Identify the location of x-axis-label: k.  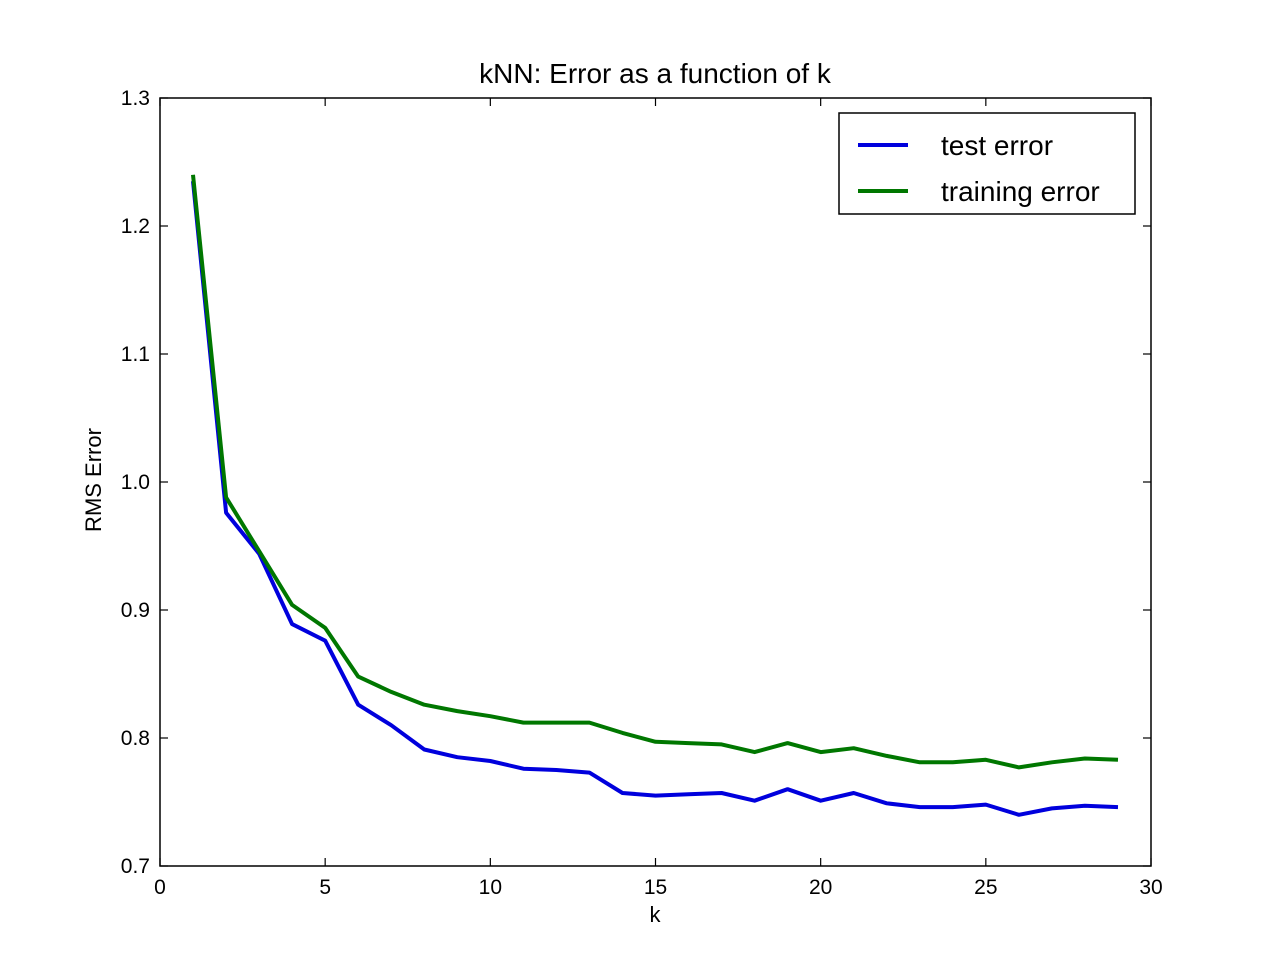
(656, 914).